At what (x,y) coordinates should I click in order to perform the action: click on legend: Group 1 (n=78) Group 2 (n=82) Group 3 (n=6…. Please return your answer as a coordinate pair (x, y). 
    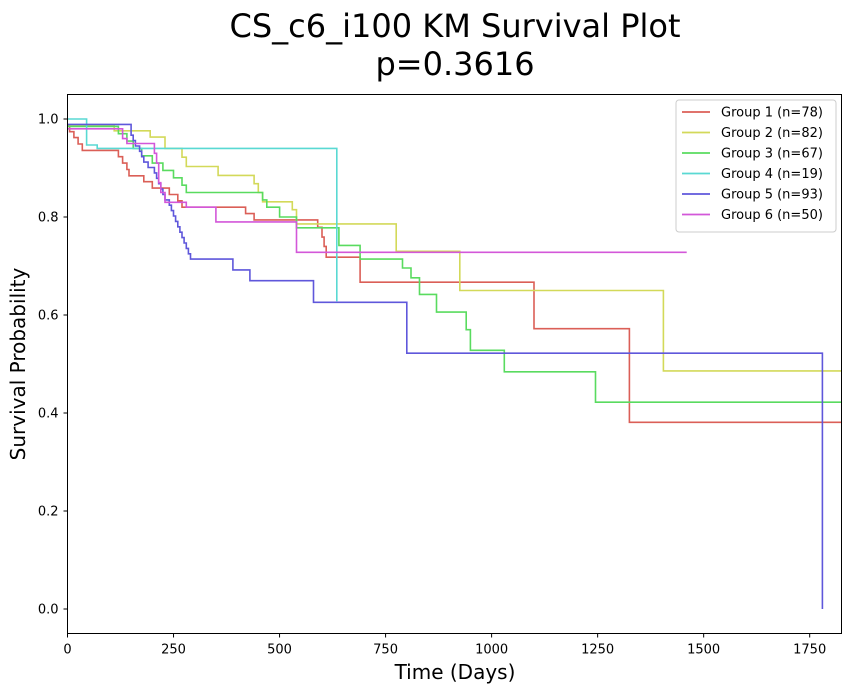
    Looking at the image, I should click on (756, 166).